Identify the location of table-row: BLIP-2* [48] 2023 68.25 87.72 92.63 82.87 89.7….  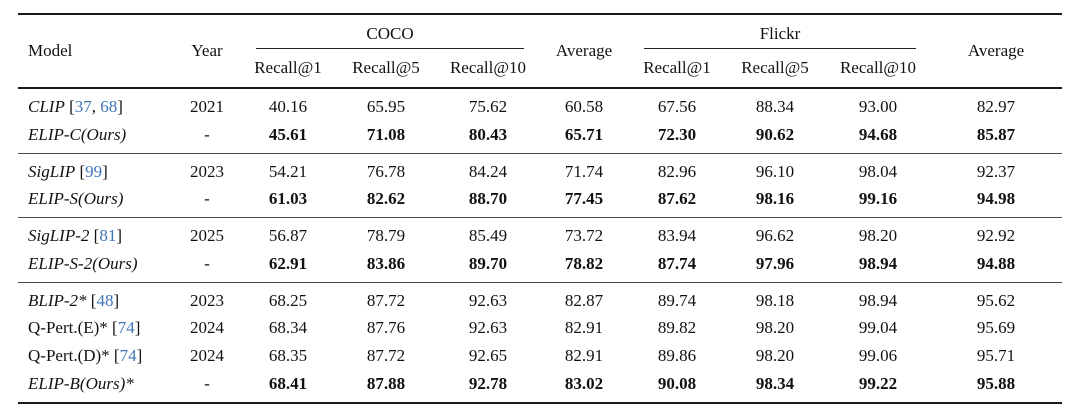
(540, 298).